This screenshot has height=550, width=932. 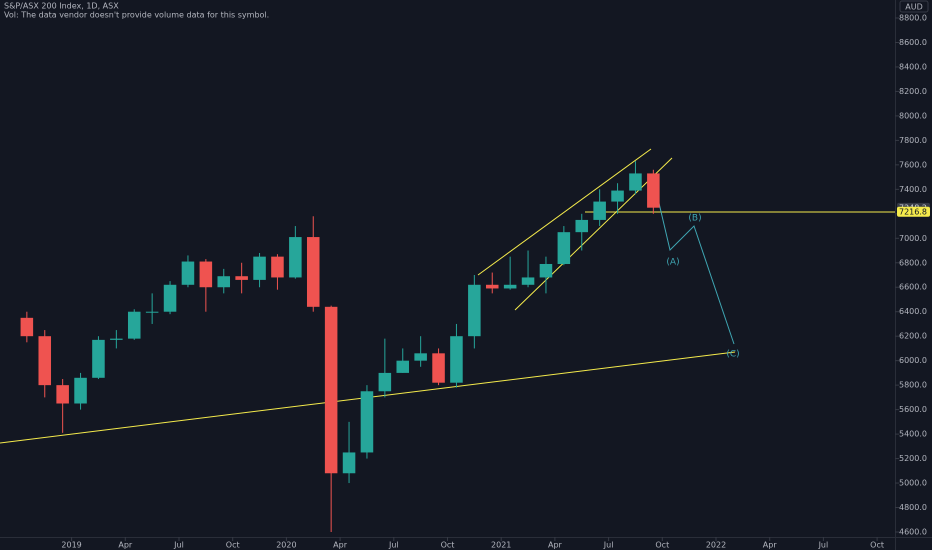 I want to click on y-tick-label: 6000.0, so click(x=913, y=360).